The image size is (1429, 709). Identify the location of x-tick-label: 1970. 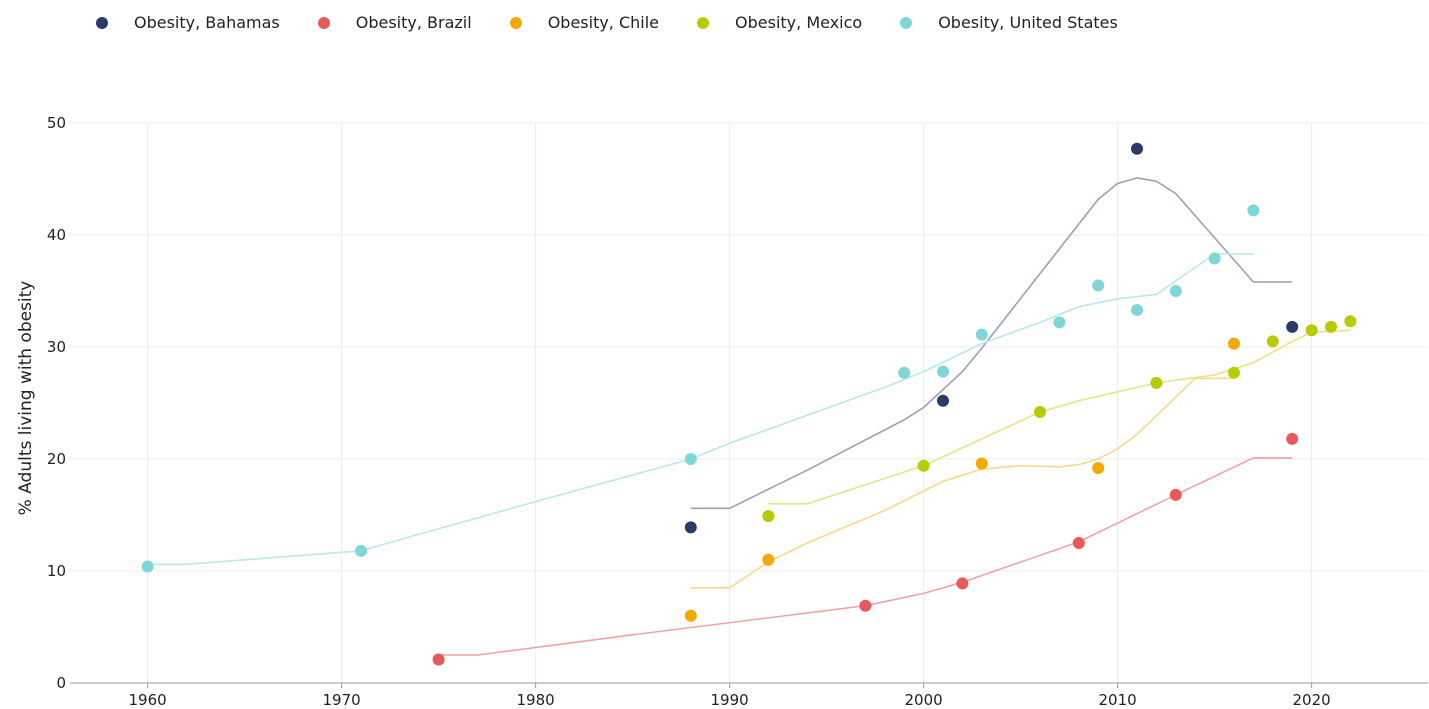
(342, 700).